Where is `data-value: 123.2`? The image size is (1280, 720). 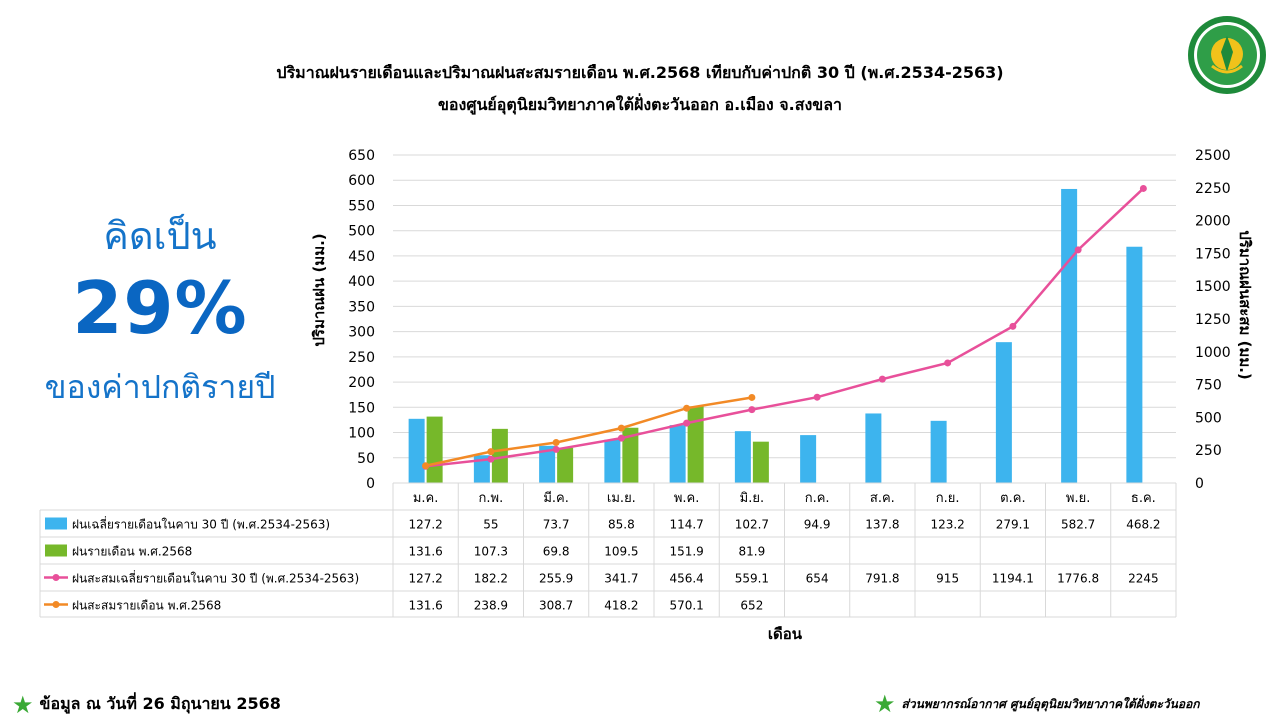
data-value: 123.2 is located at coordinates (947, 525).